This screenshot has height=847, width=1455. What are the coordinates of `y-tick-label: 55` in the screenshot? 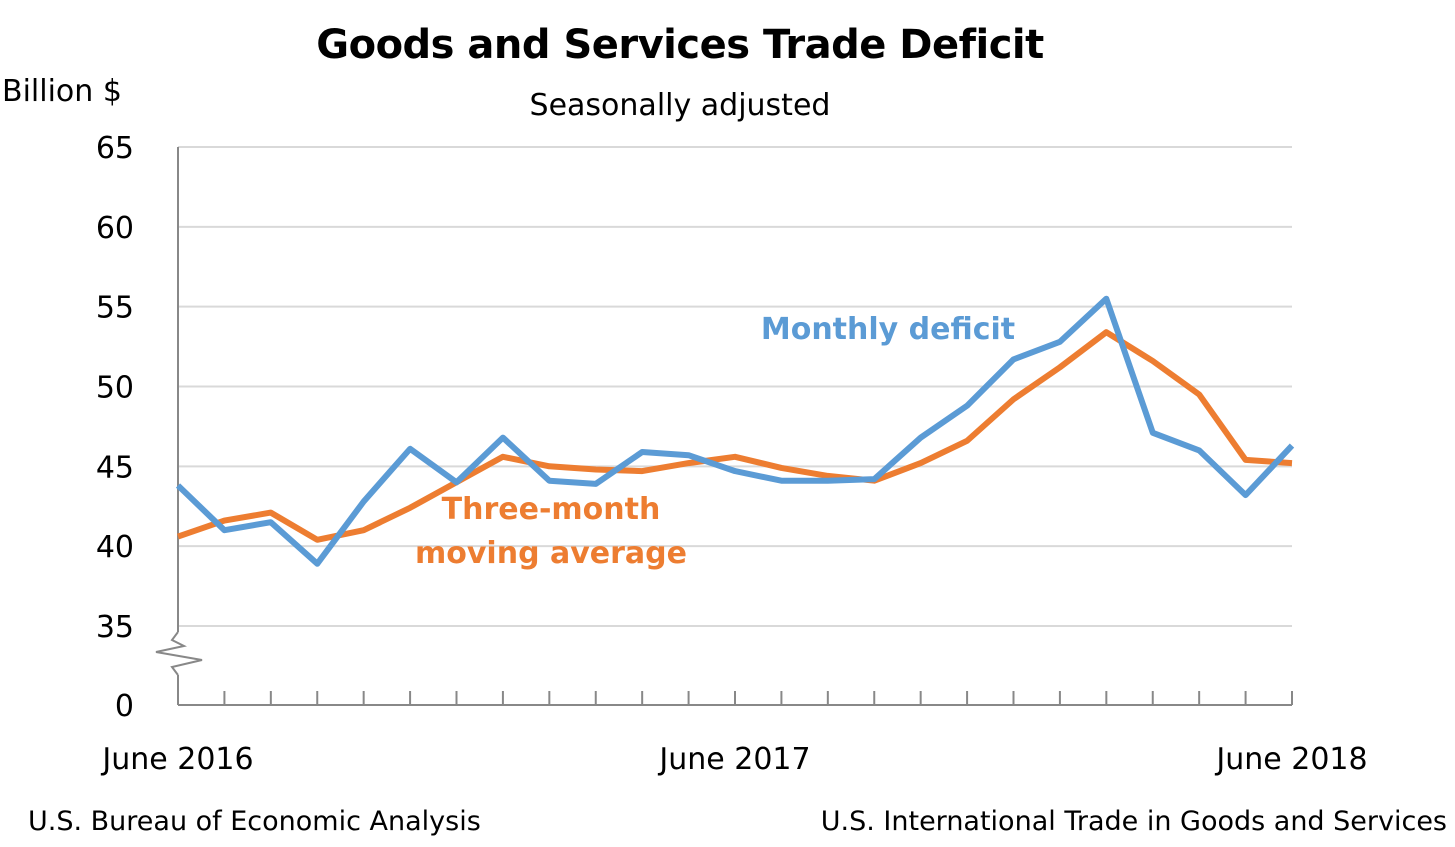 It's located at (115, 308).